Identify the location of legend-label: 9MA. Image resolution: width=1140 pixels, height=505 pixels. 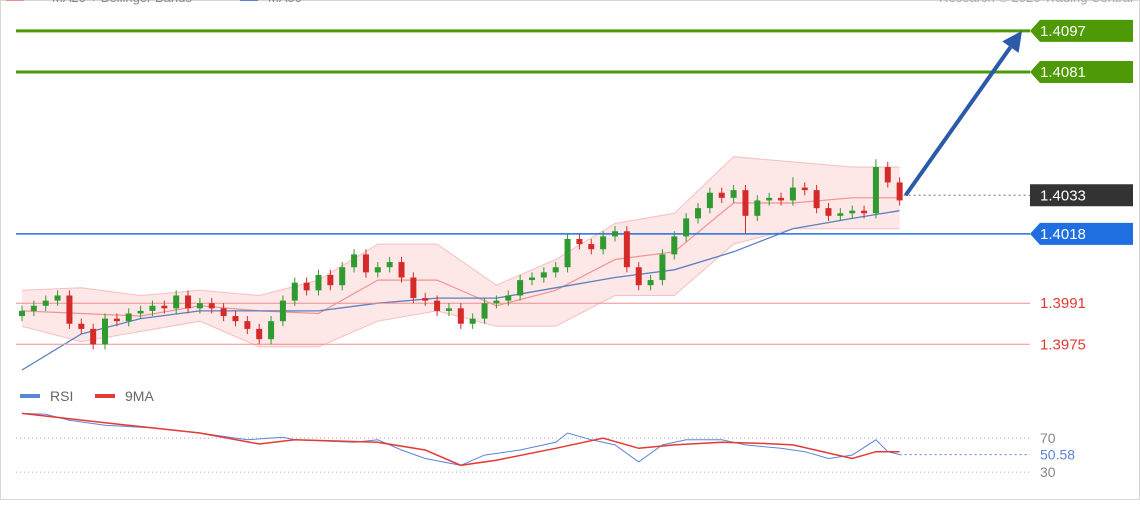
(139, 396).